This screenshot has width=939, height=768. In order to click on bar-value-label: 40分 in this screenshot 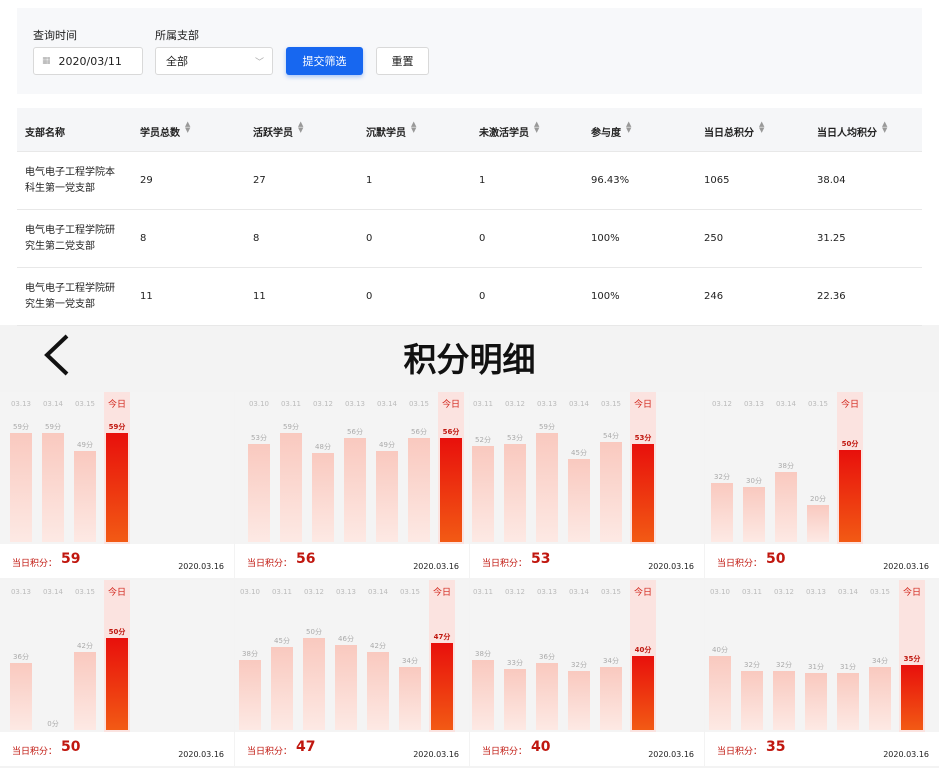, I will do `click(720, 650)`.